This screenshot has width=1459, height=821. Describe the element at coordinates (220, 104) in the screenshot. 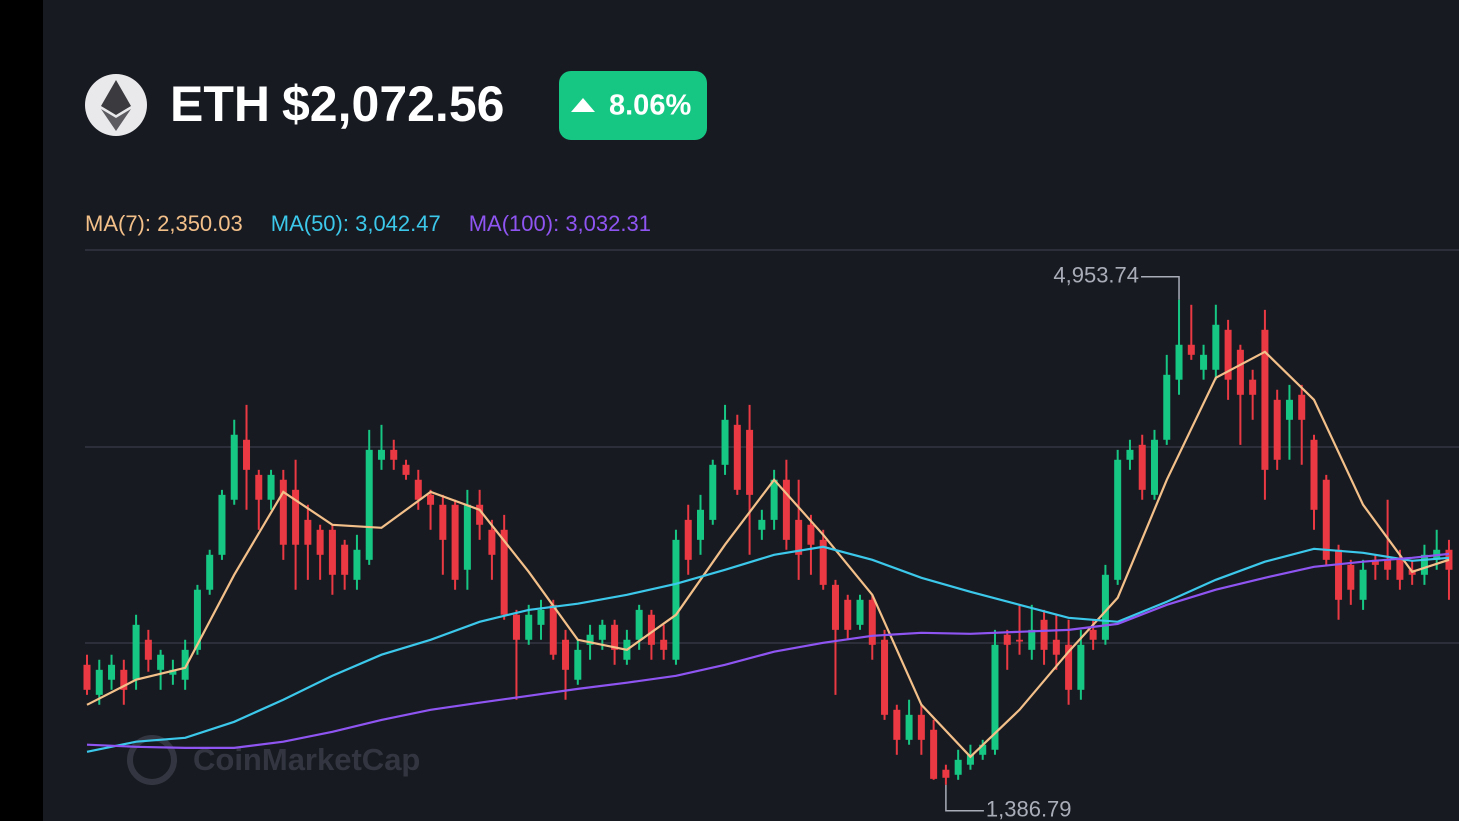

I see `symbol: ETH` at that location.